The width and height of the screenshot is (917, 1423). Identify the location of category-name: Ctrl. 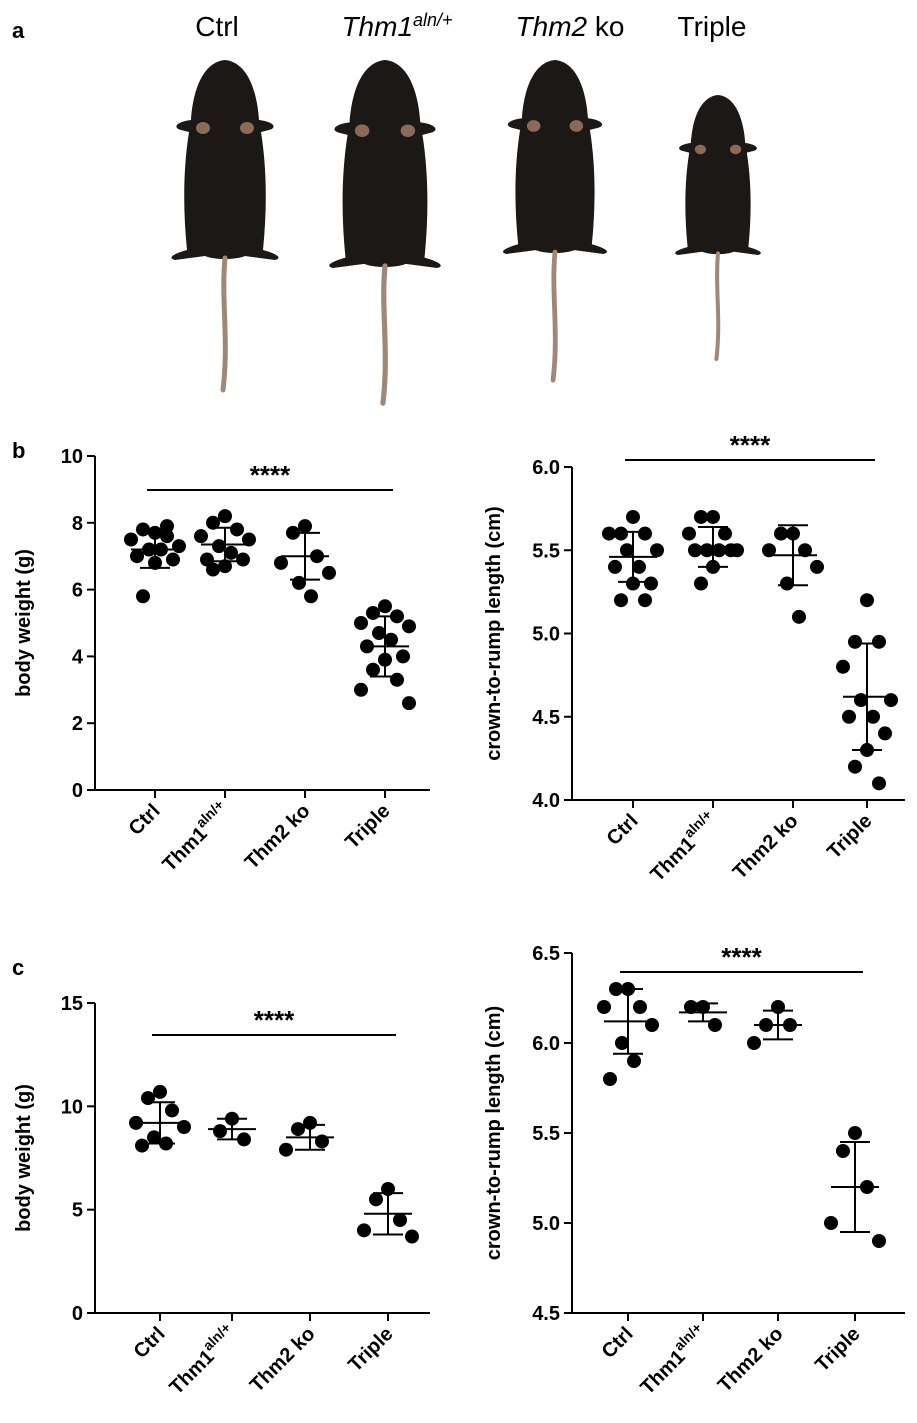
(618, 1343).